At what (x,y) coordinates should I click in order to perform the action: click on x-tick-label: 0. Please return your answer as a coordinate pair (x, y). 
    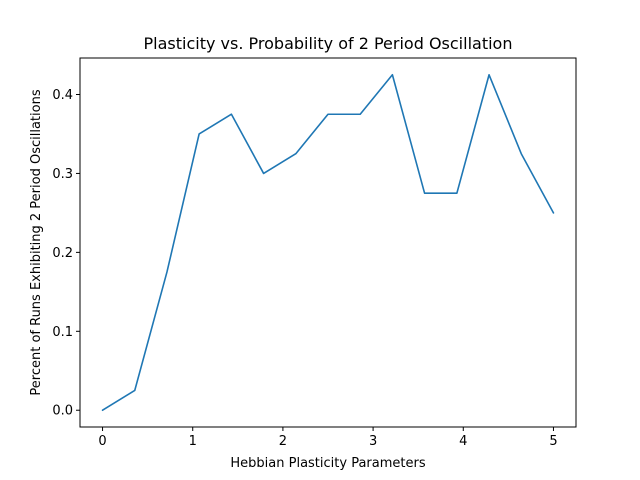
    Looking at the image, I should click on (102, 441).